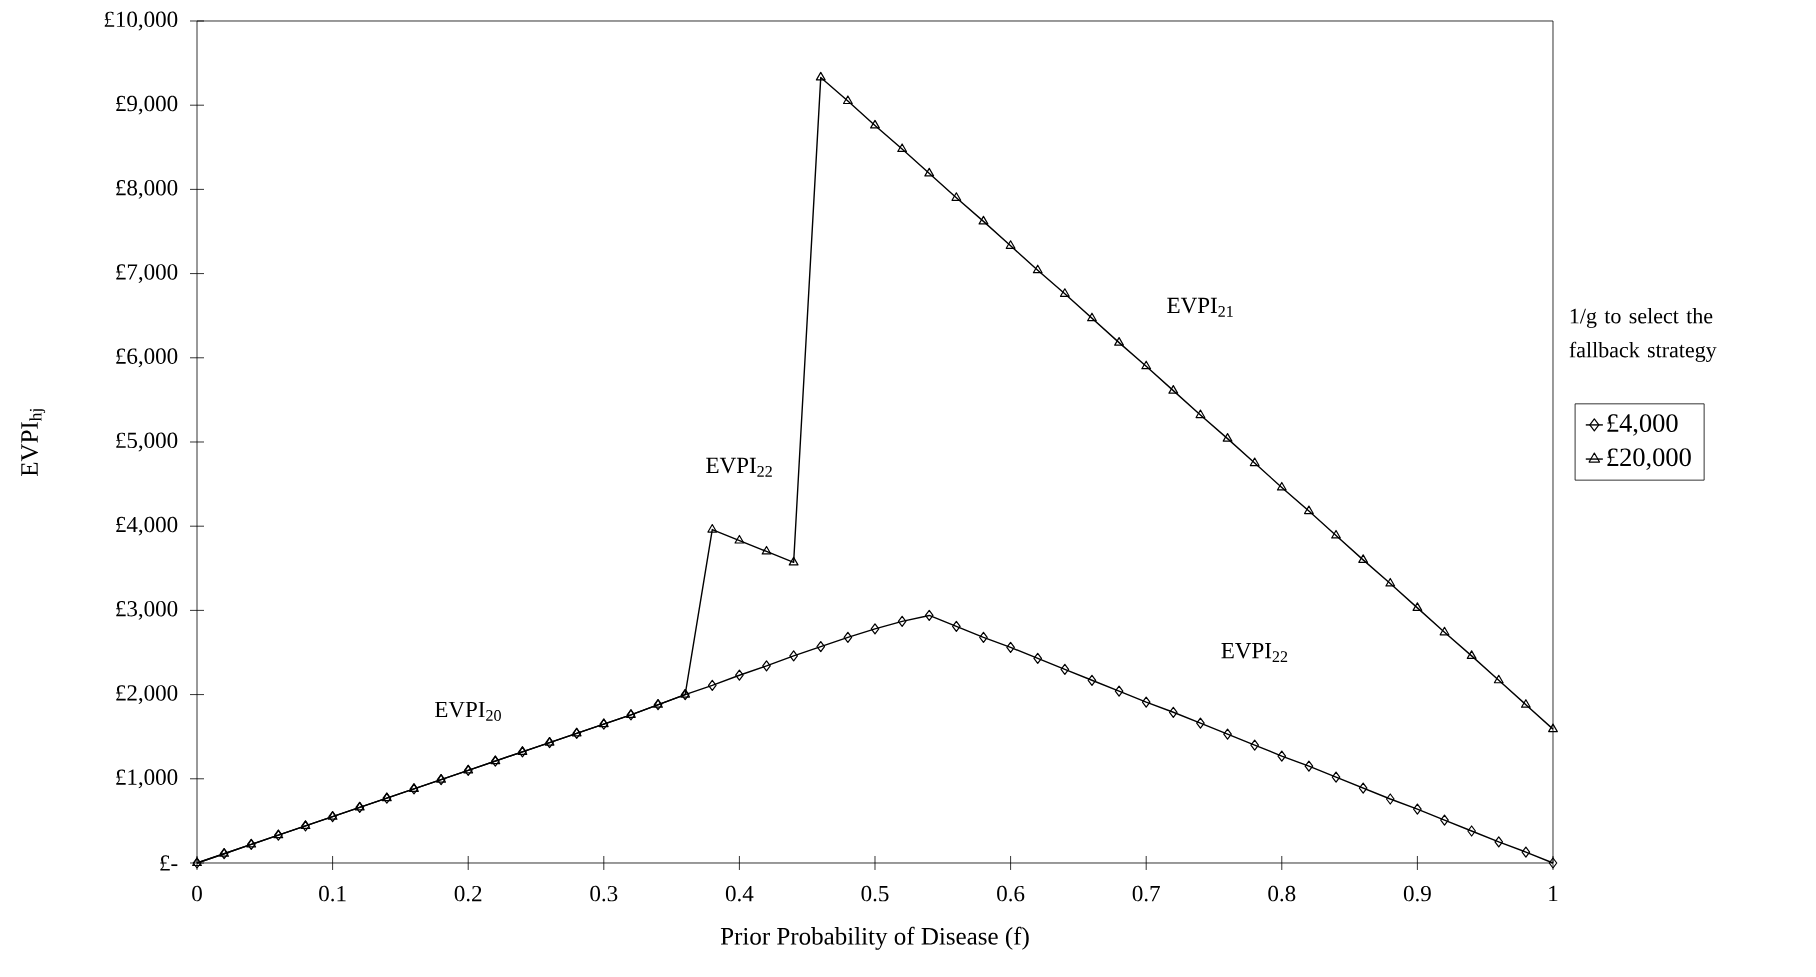  What do you see at coordinates (141, 21) in the screenshot?
I see `y-tick-label: £10,000` at bounding box center [141, 21].